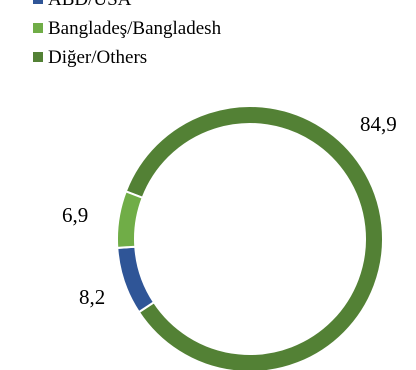 The image size is (416, 370). I want to click on legend-label-bangladesh: Bangladeş/Bangladesh, so click(135, 28).